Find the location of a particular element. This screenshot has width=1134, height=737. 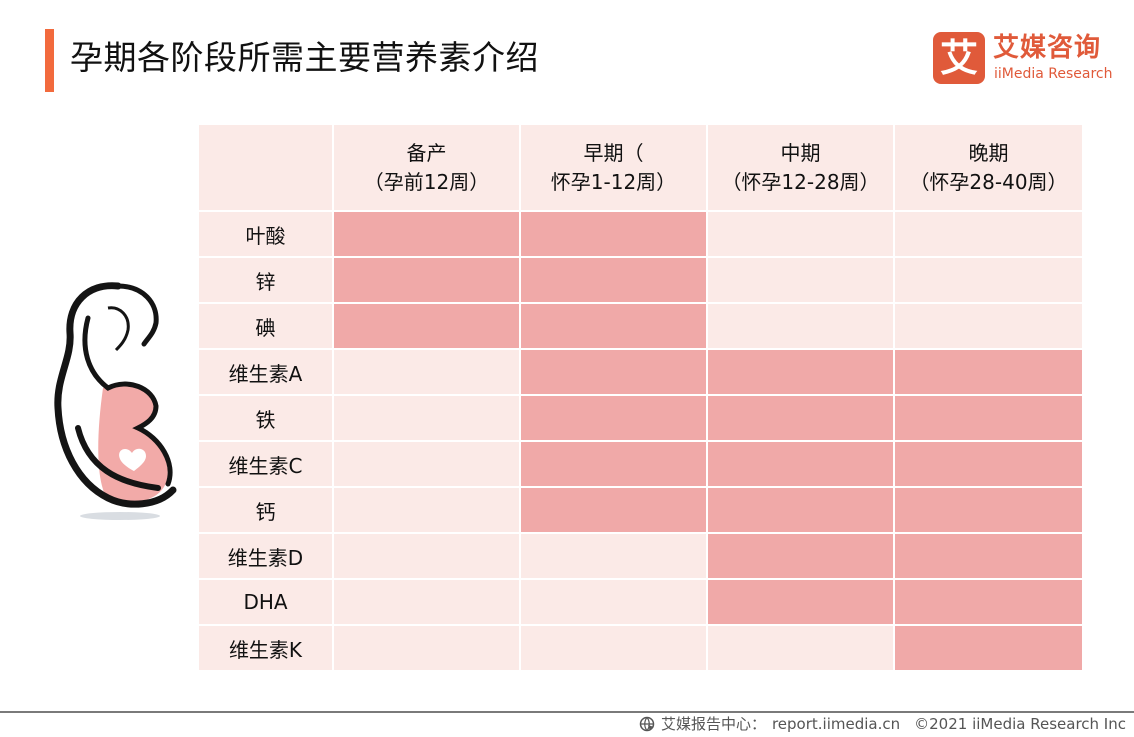

column-header: 早期（ 怀孕1-12周） is located at coordinates (614, 168).